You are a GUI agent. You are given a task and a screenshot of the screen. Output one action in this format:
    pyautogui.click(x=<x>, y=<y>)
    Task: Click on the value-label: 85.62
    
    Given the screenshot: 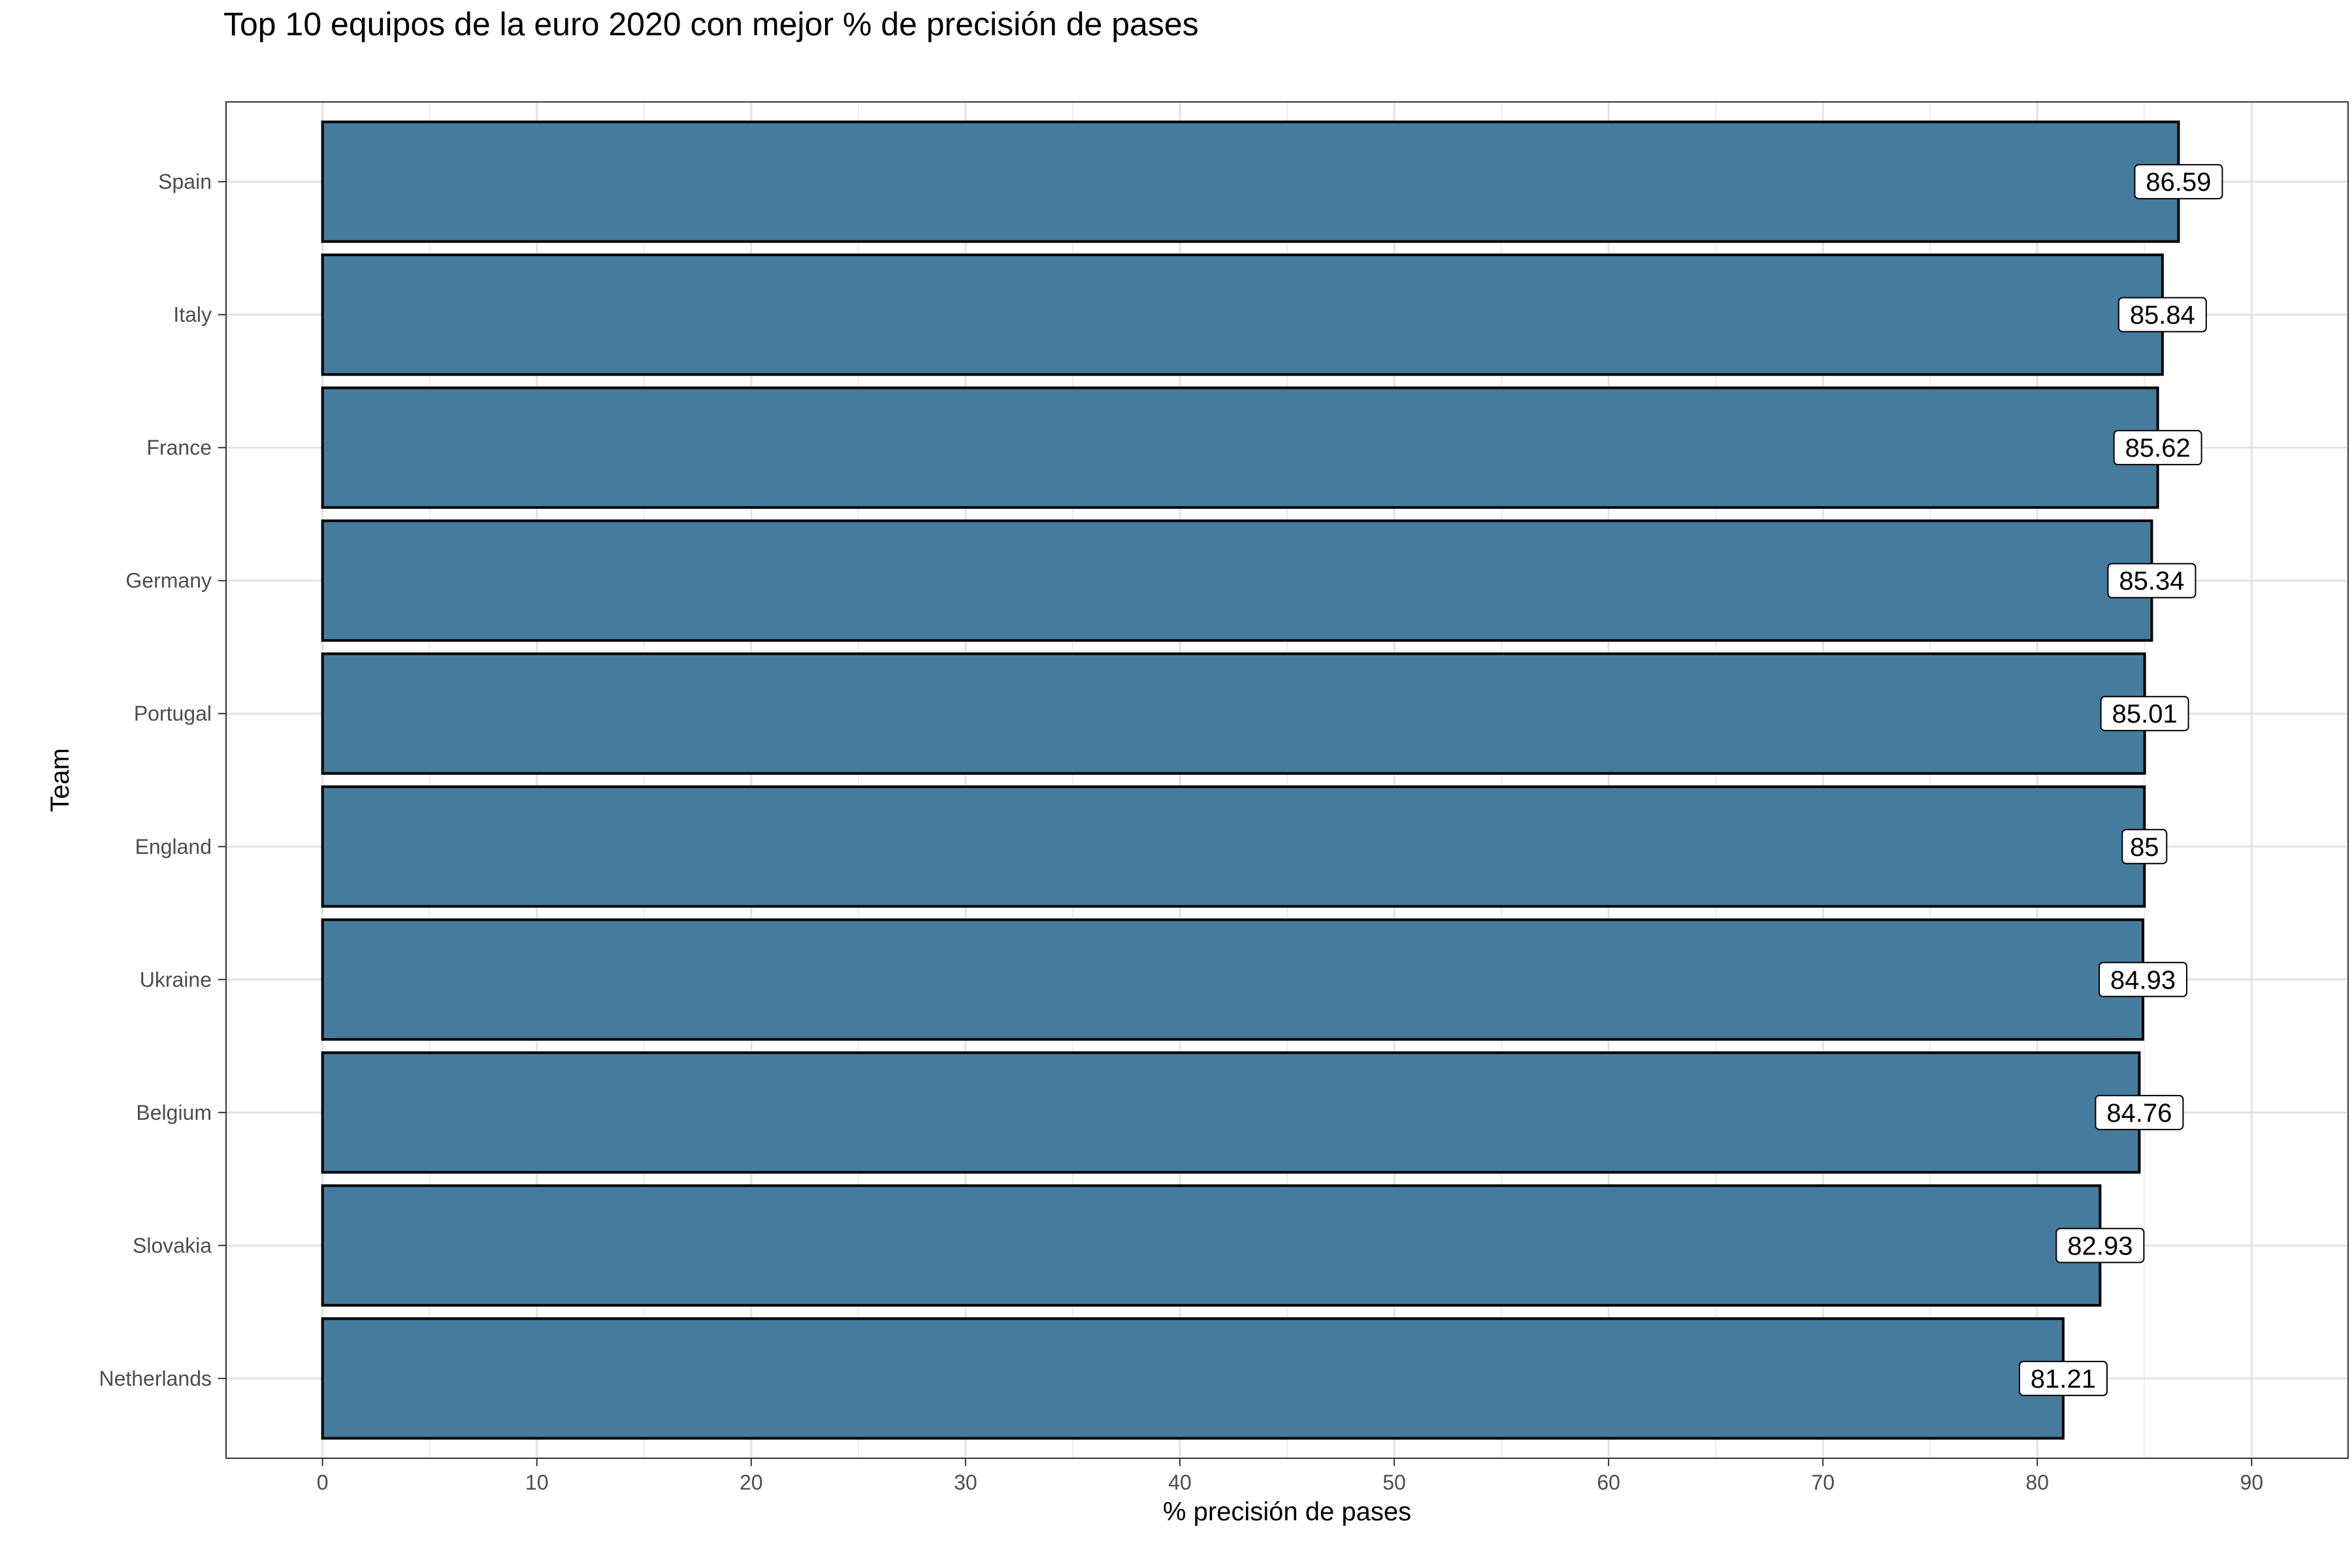 What is the action you would take?
    pyautogui.click(x=2158, y=448)
    